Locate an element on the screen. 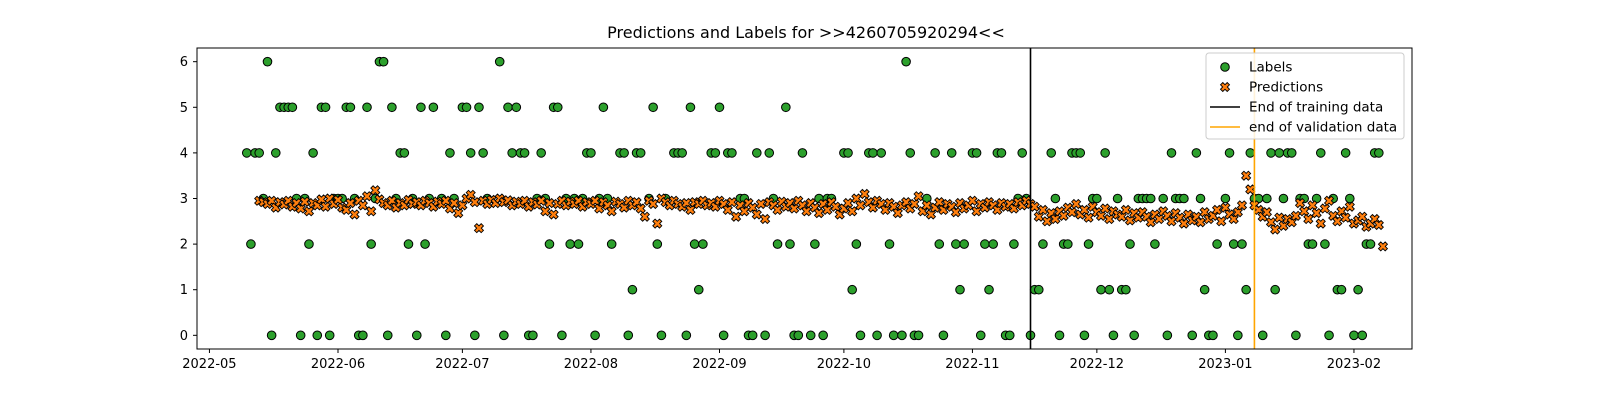  x-tick-label: 2022-10 is located at coordinates (844, 364).